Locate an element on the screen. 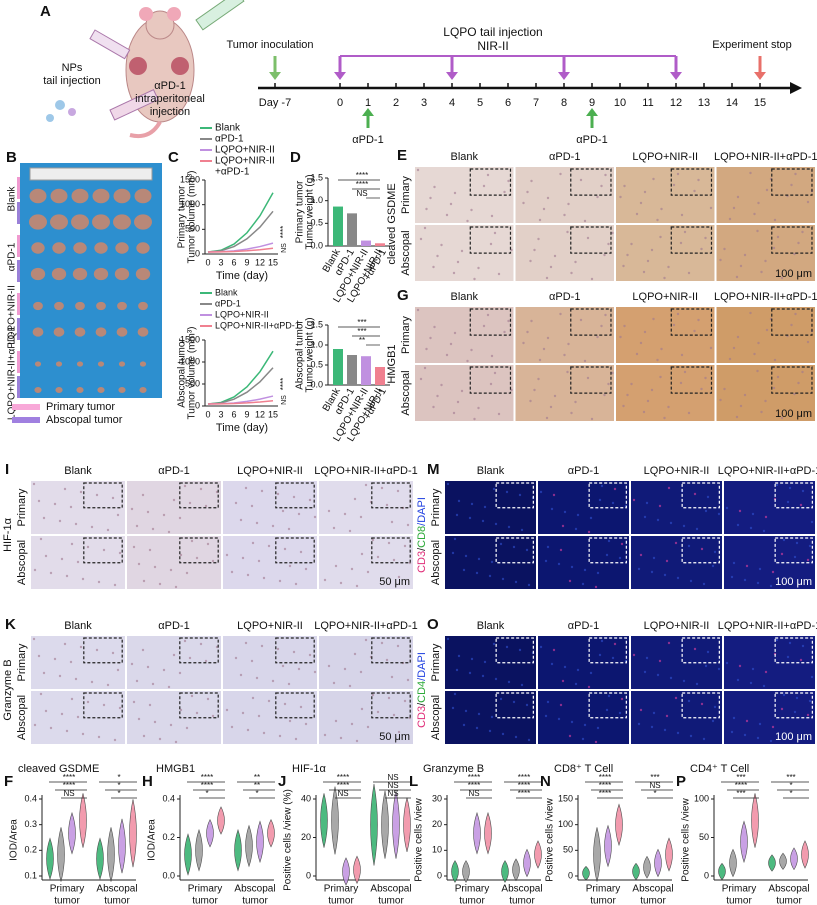  y-axis-label: Positive cells /view (%) is located at coordinates (288, 840).